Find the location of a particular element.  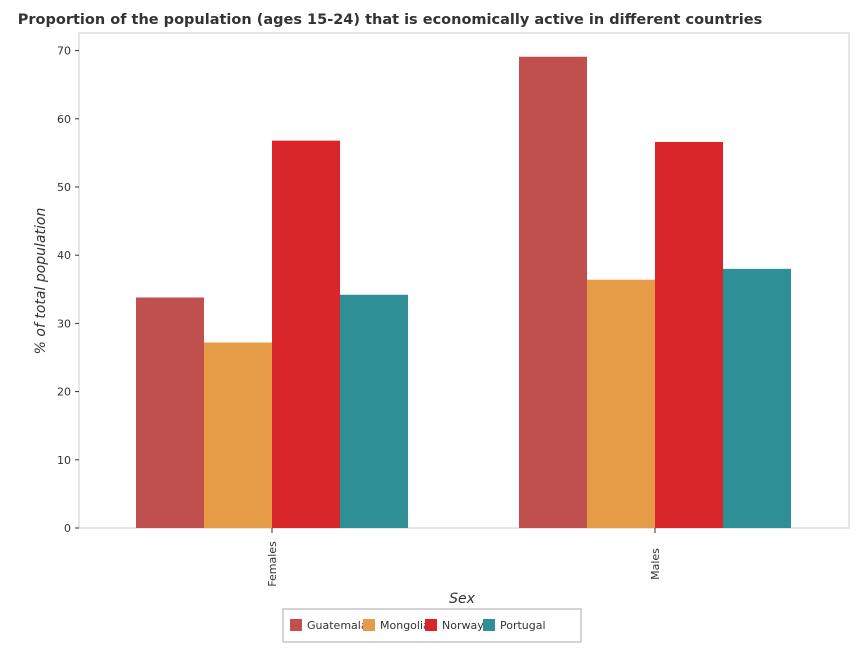

y-tick-label: 0 is located at coordinates (67, 528).